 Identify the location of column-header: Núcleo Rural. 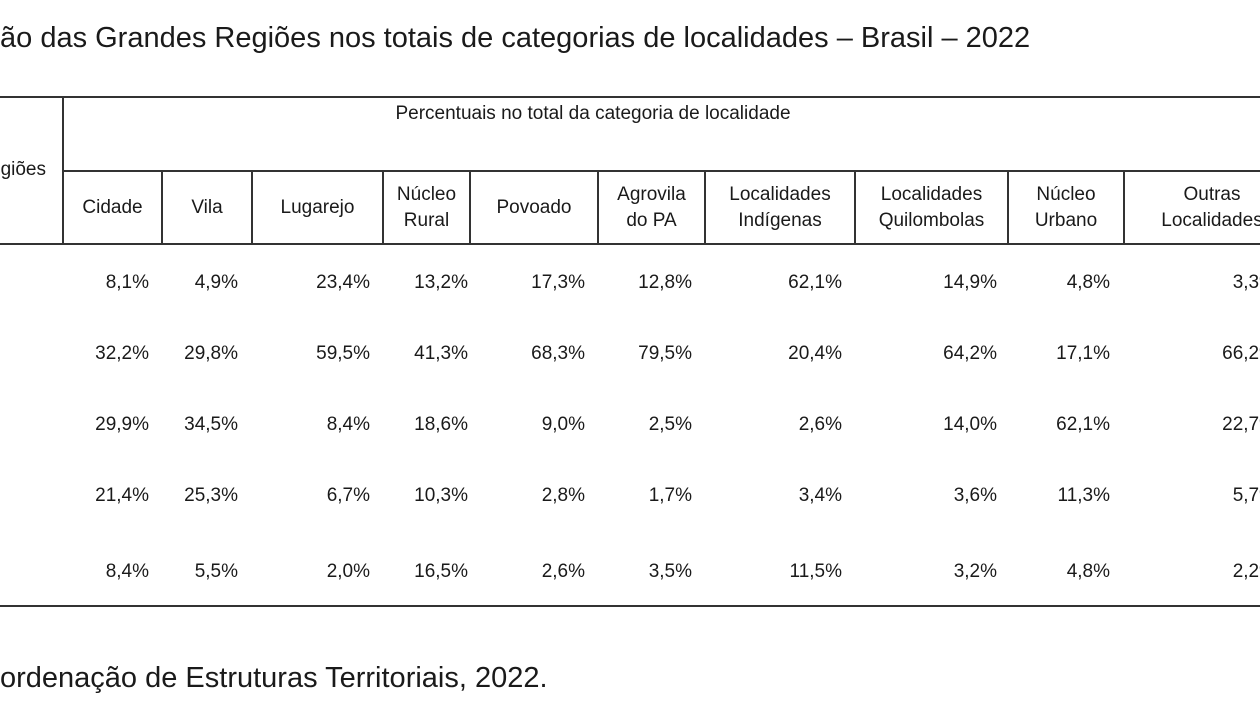
(426, 207).